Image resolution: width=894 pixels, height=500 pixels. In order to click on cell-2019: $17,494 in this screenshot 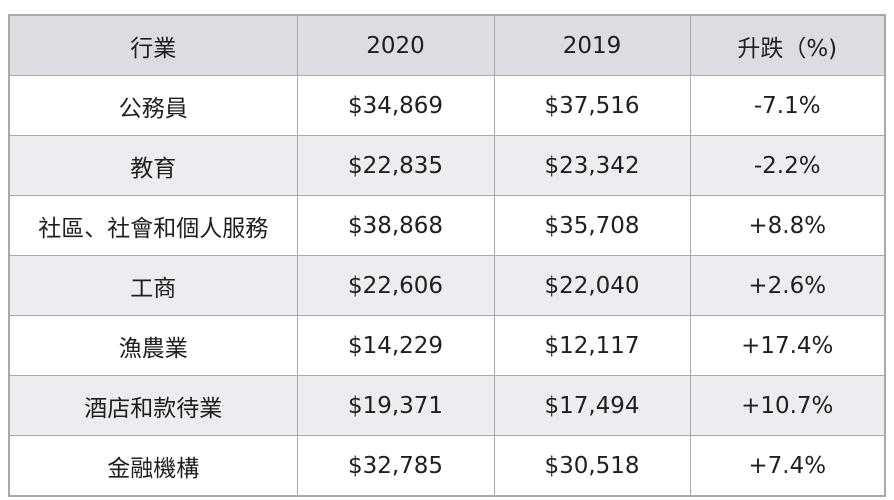, I will do `click(592, 405)`.